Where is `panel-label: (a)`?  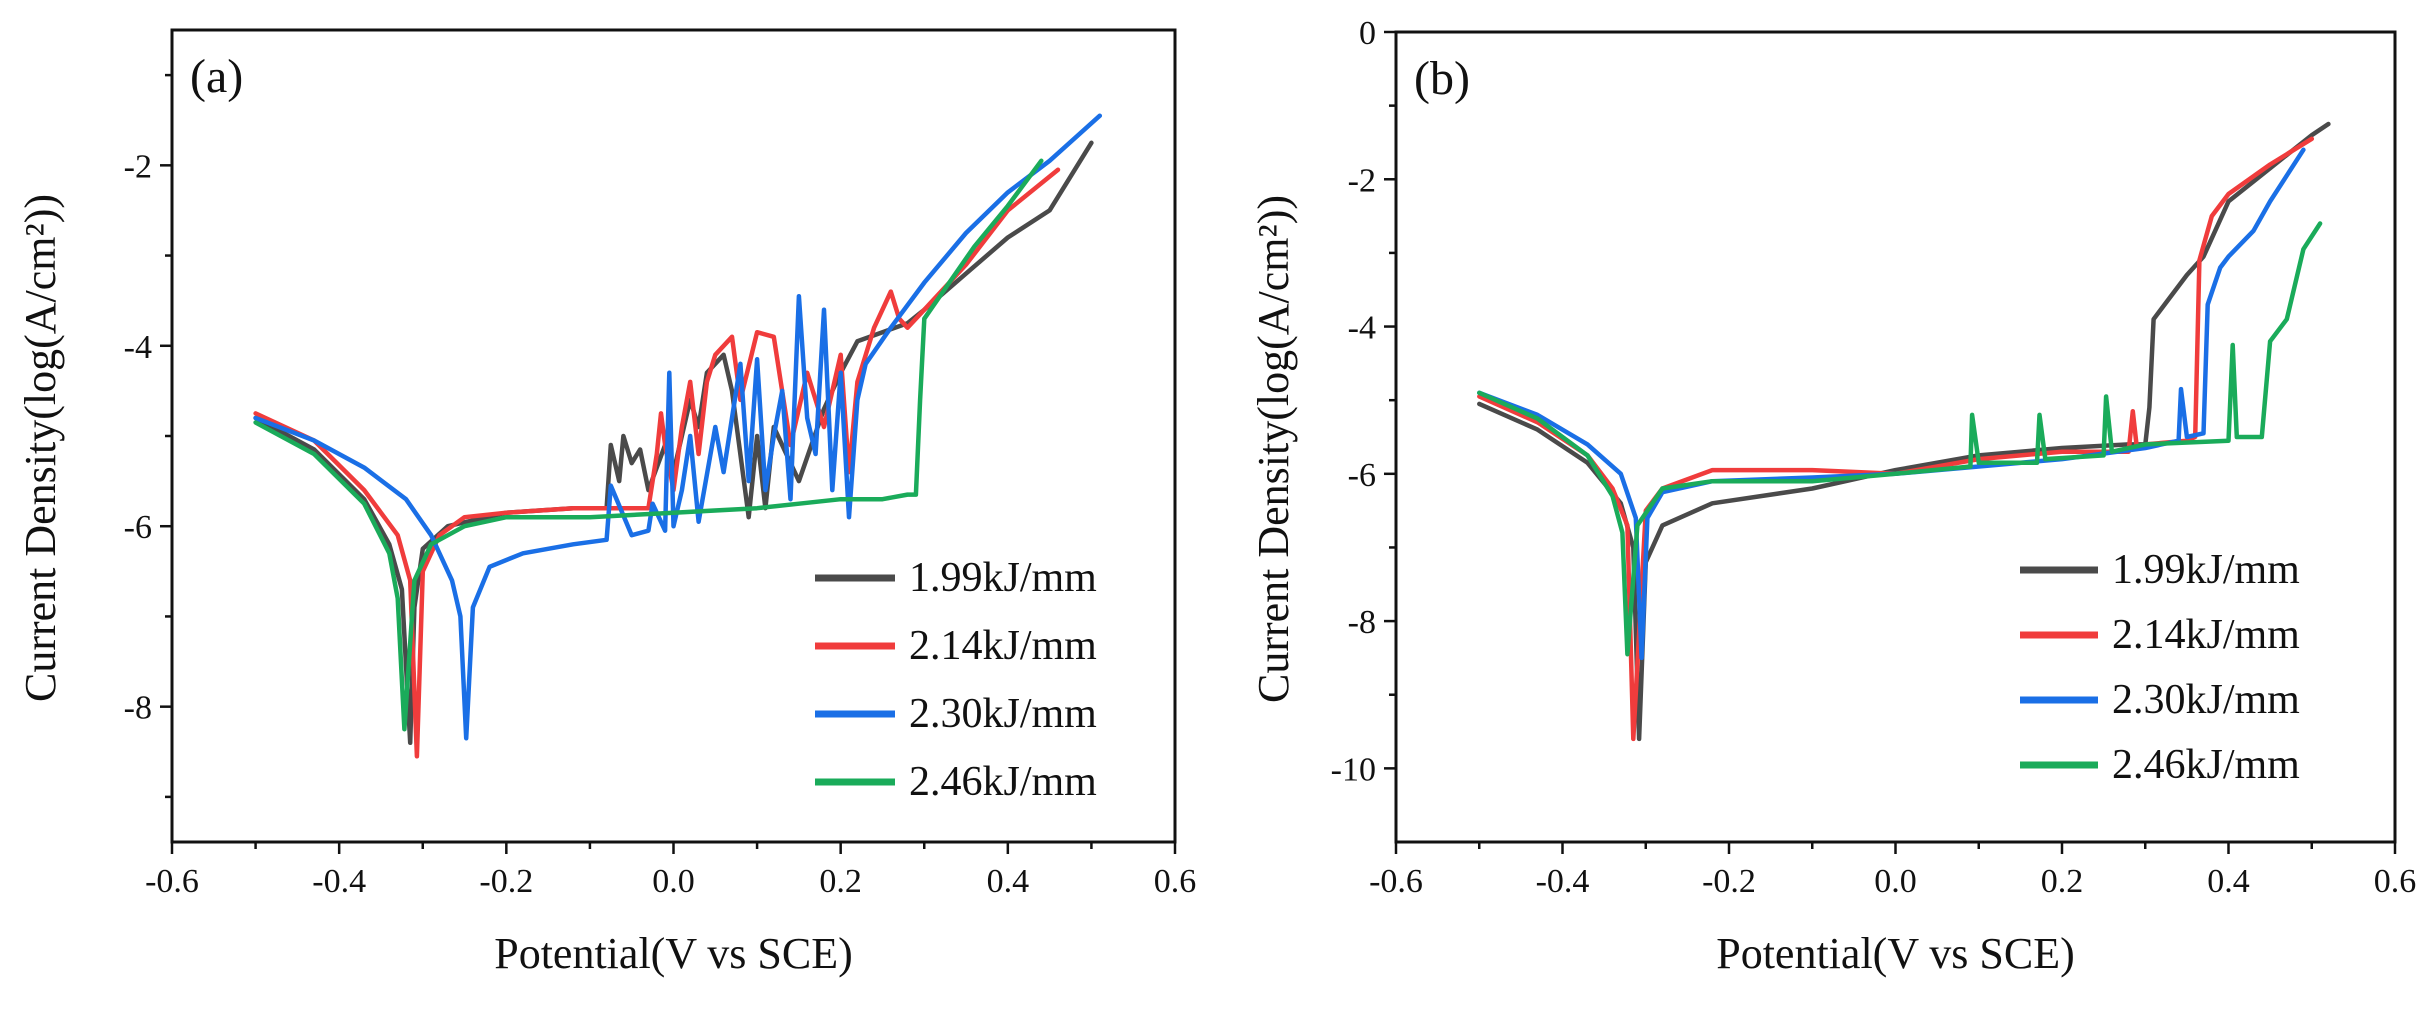 panel-label: (a) is located at coordinates (216, 76).